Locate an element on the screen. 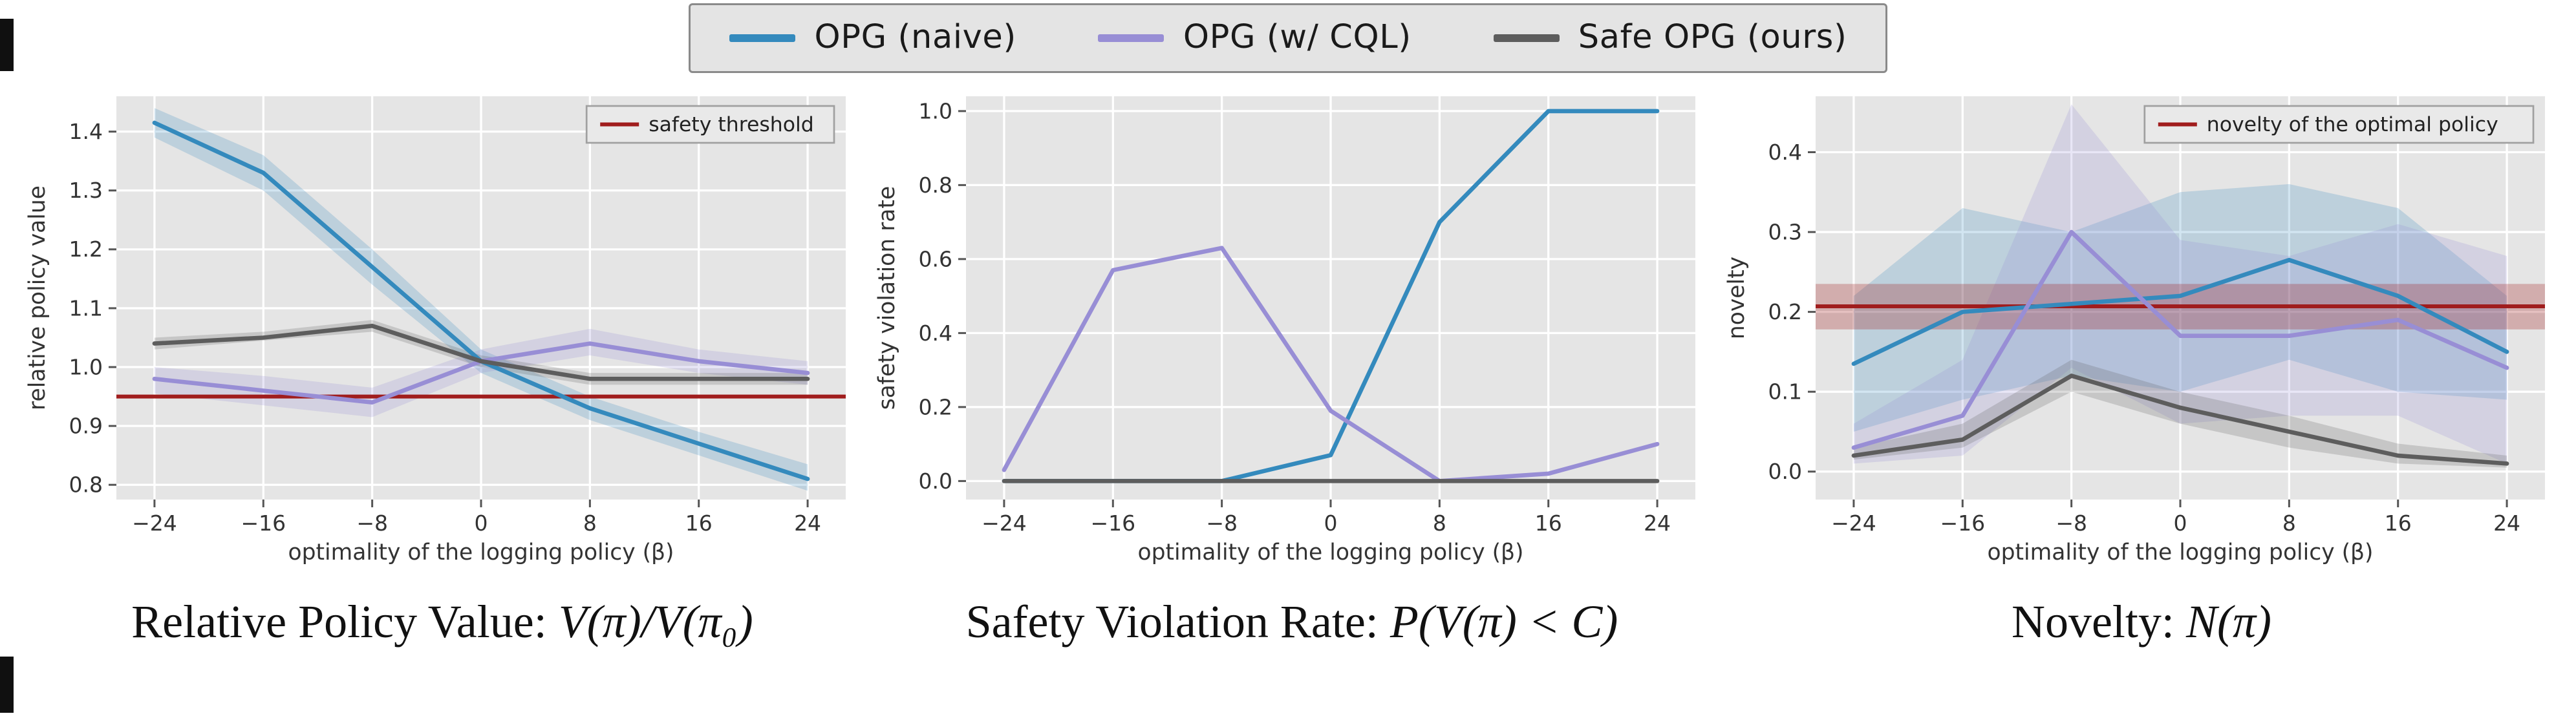 This screenshot has height=727, width=2576. legend-item-opg-naive: OPG (naive) is located at coordinates (873, 38).